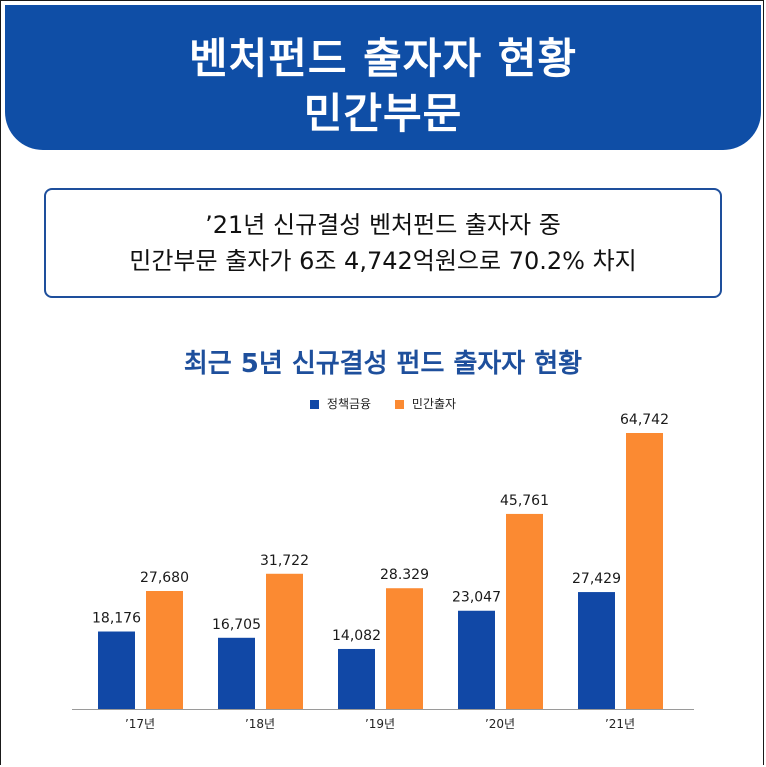  I want to click on legend-label-policy: 정책금융, so click(349, 404).